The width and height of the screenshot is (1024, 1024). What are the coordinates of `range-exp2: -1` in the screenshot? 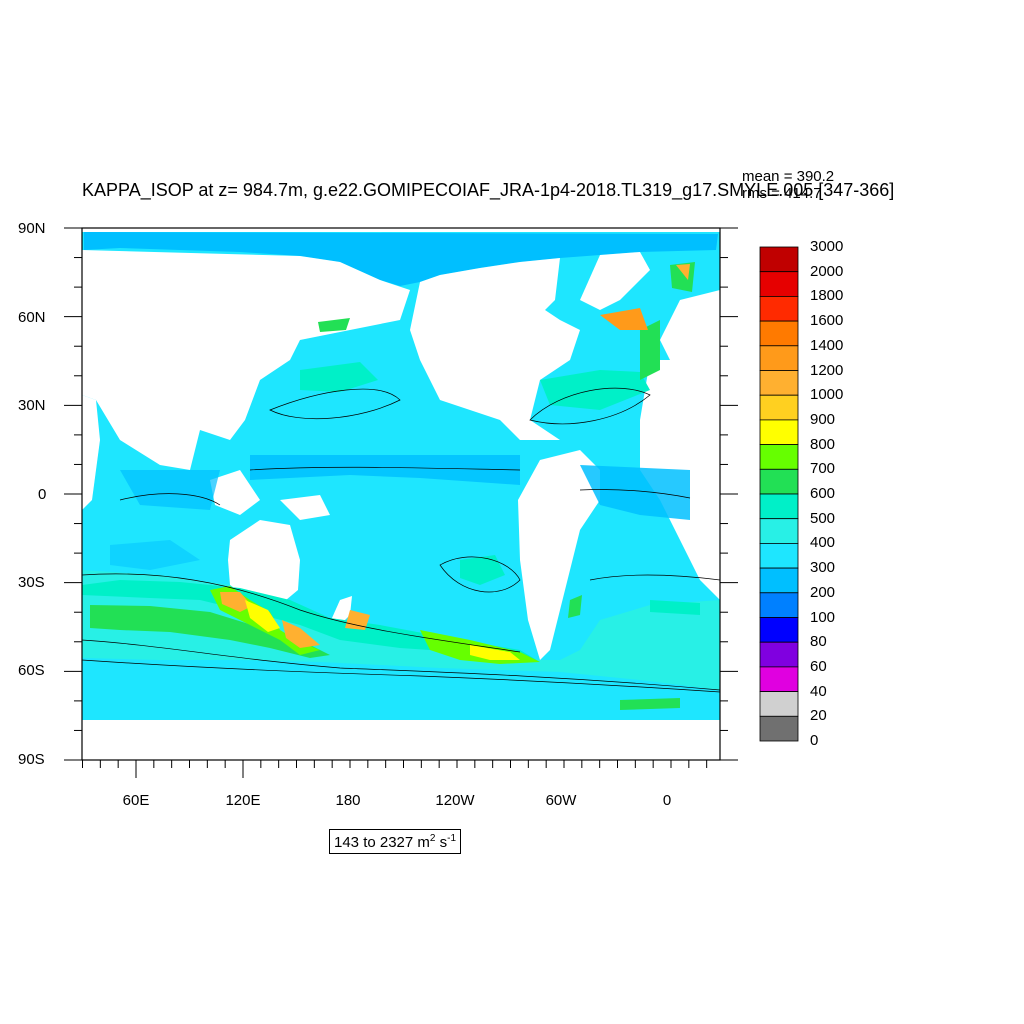 It's located at (452, 838).